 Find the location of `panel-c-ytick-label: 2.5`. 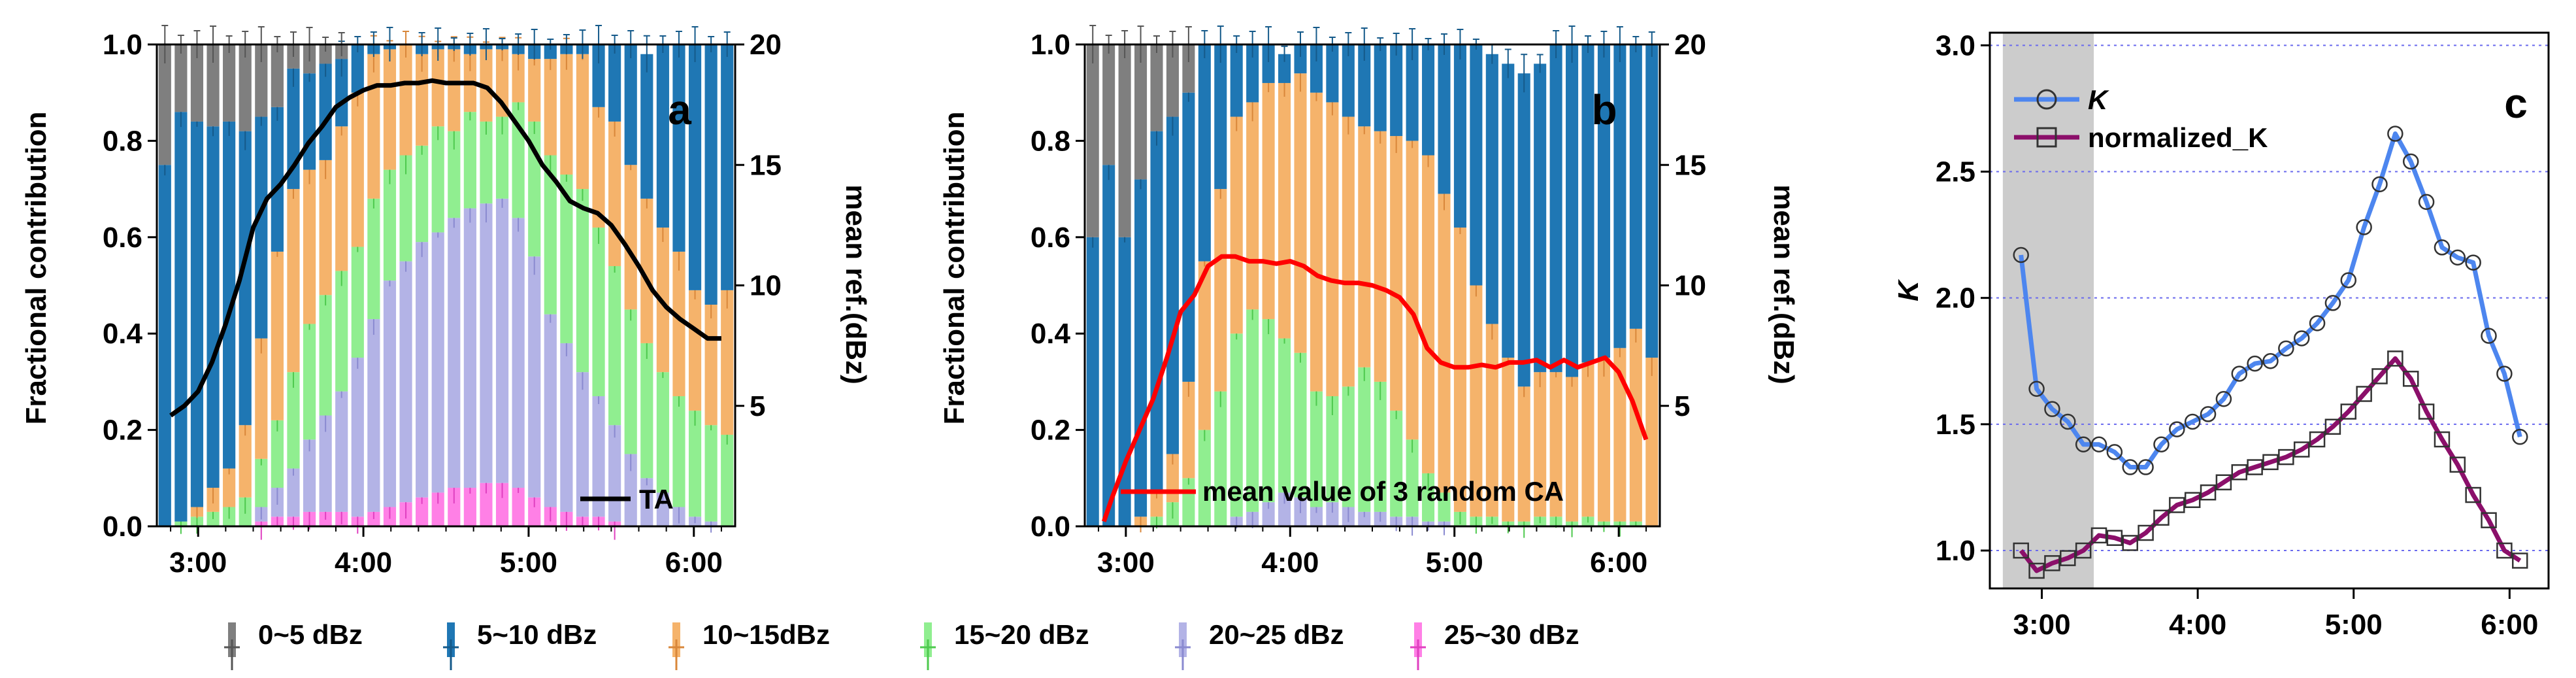

panel-c-ytick-label: 2.5 is located at coordinates (1955, 172).